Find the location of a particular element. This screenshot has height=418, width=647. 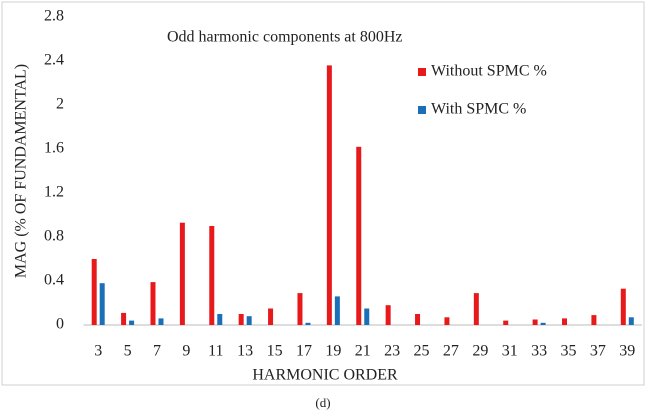

x-tick-label: 35 is located at coordinates (569, 351).